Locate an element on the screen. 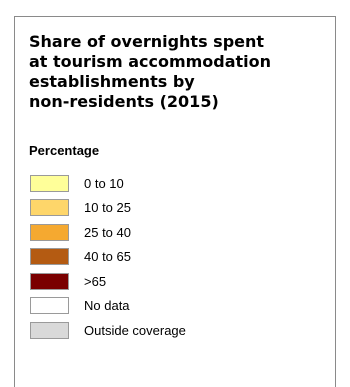  legend-item-outside-coverage: Outside coverage is located at coordinates (108, 330).